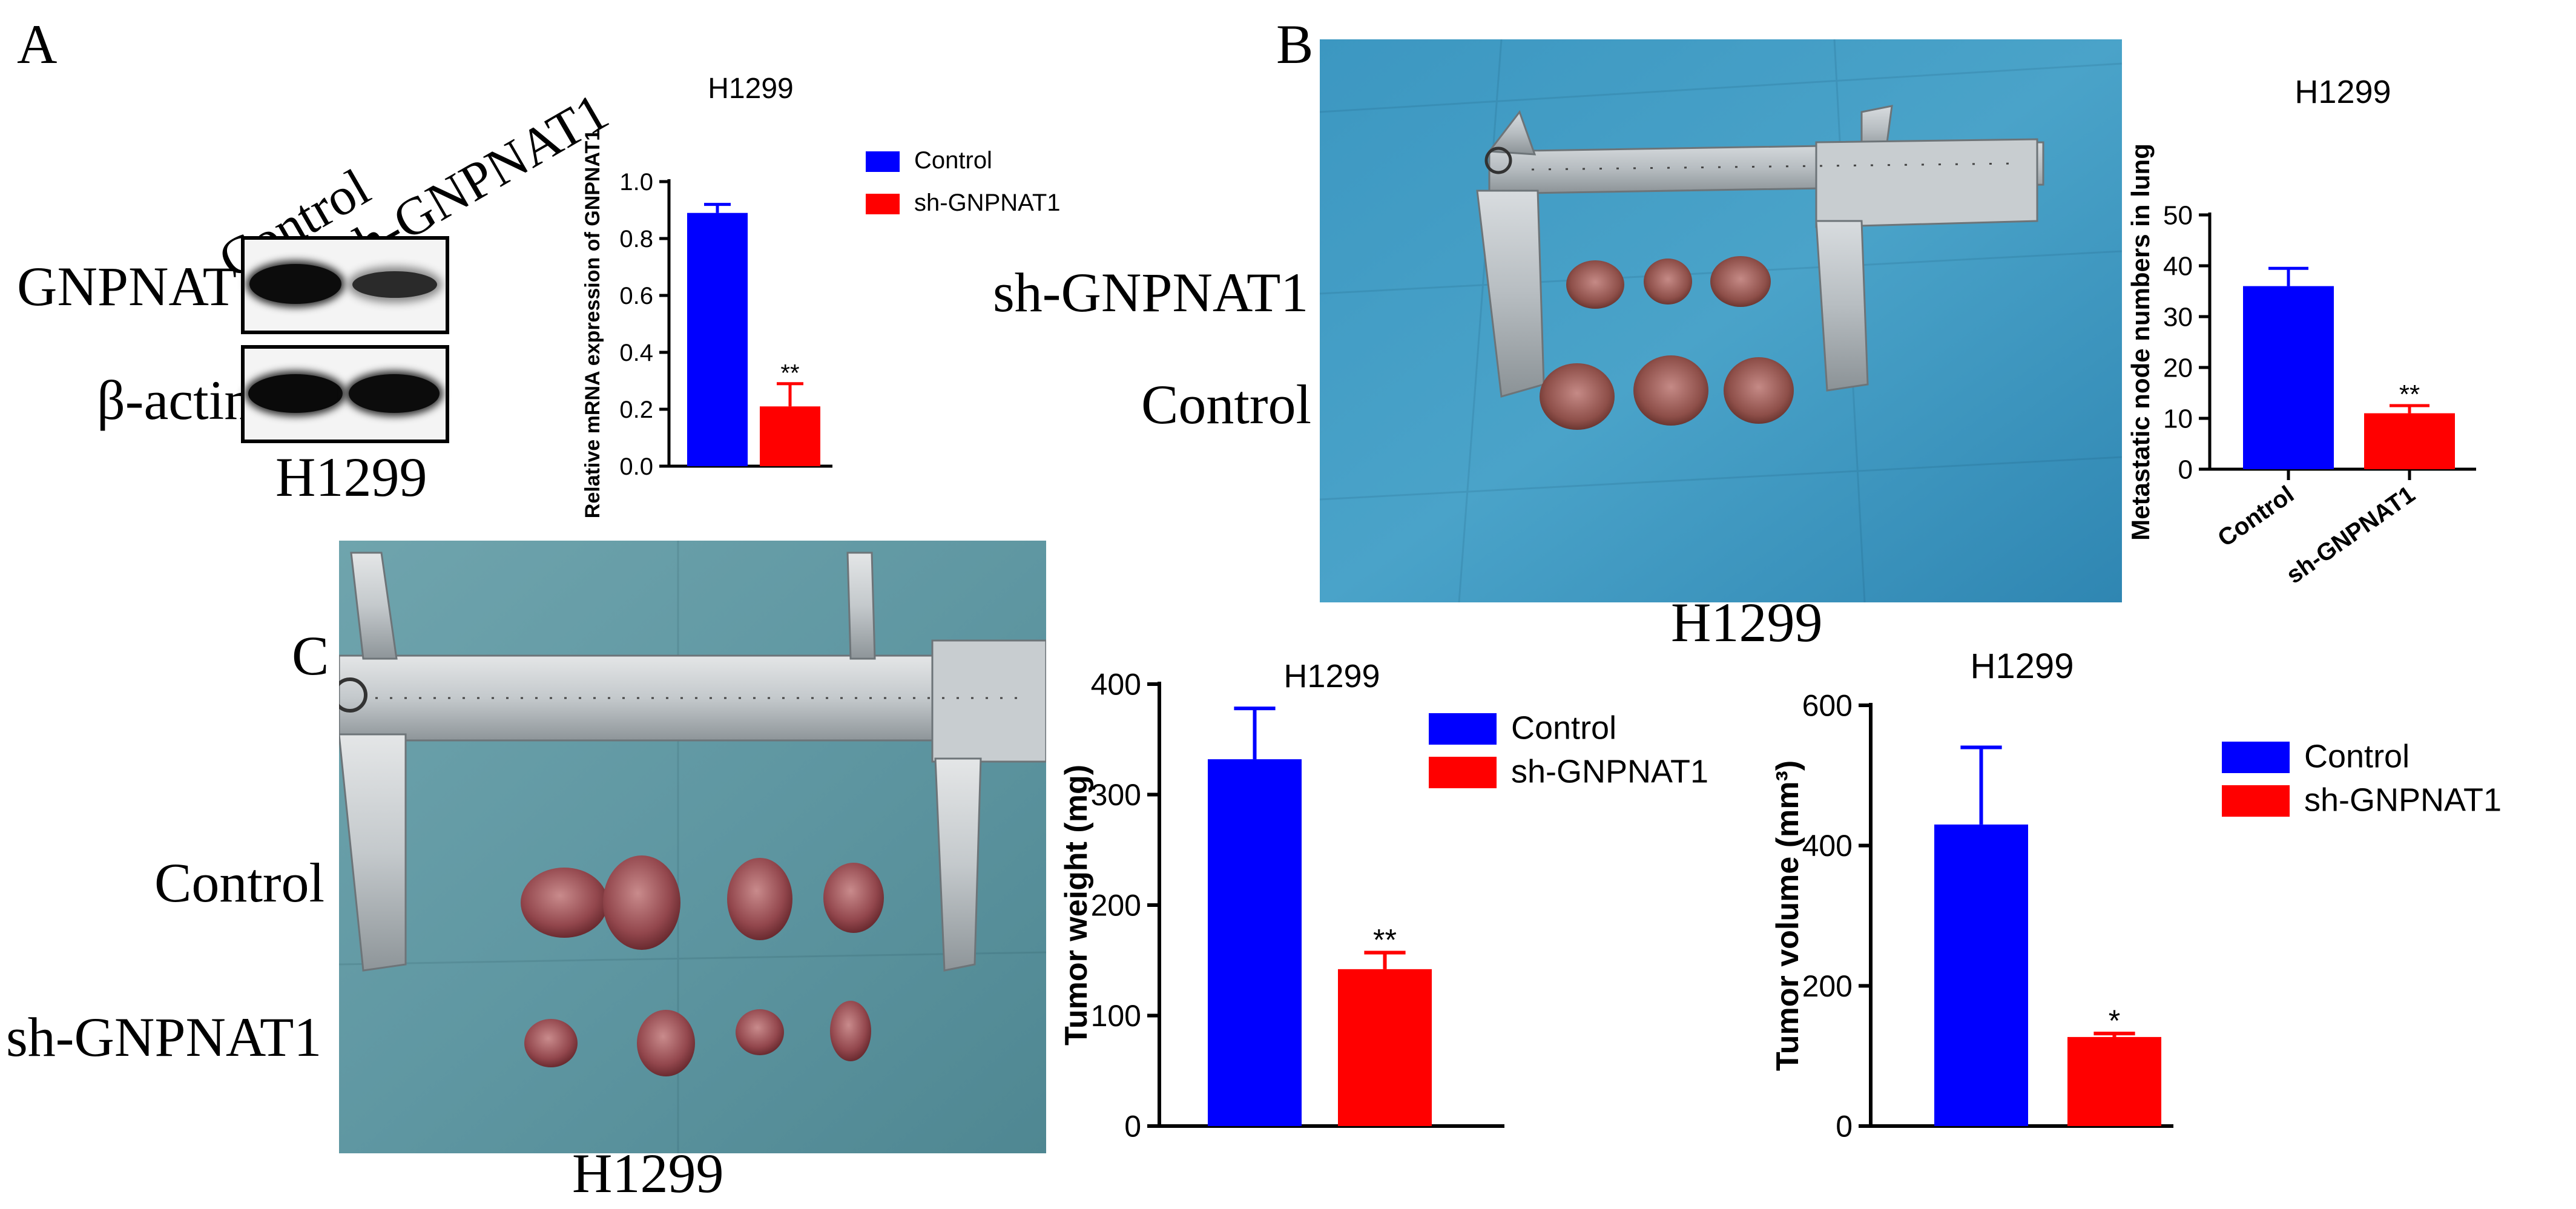 This screenshot has width=2576, height=1209. Describe the element at coordinates (2022, 666) in the screenshot. I see `volume-title: H1299` at that location.